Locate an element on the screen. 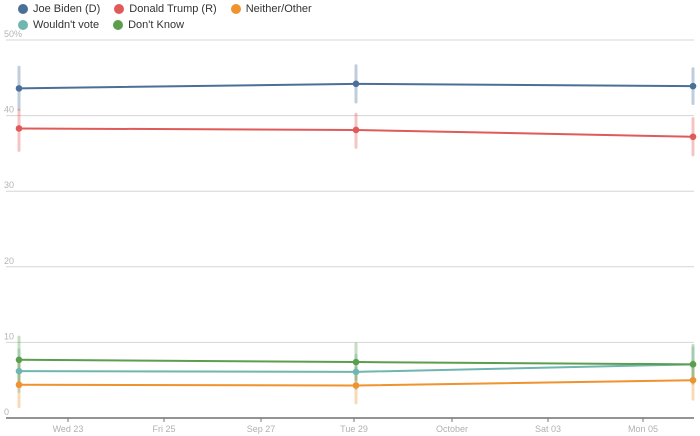 The width and height of the screenshot is (700, 436). y-tick-label: 50% is located at coordinates (13, 34).